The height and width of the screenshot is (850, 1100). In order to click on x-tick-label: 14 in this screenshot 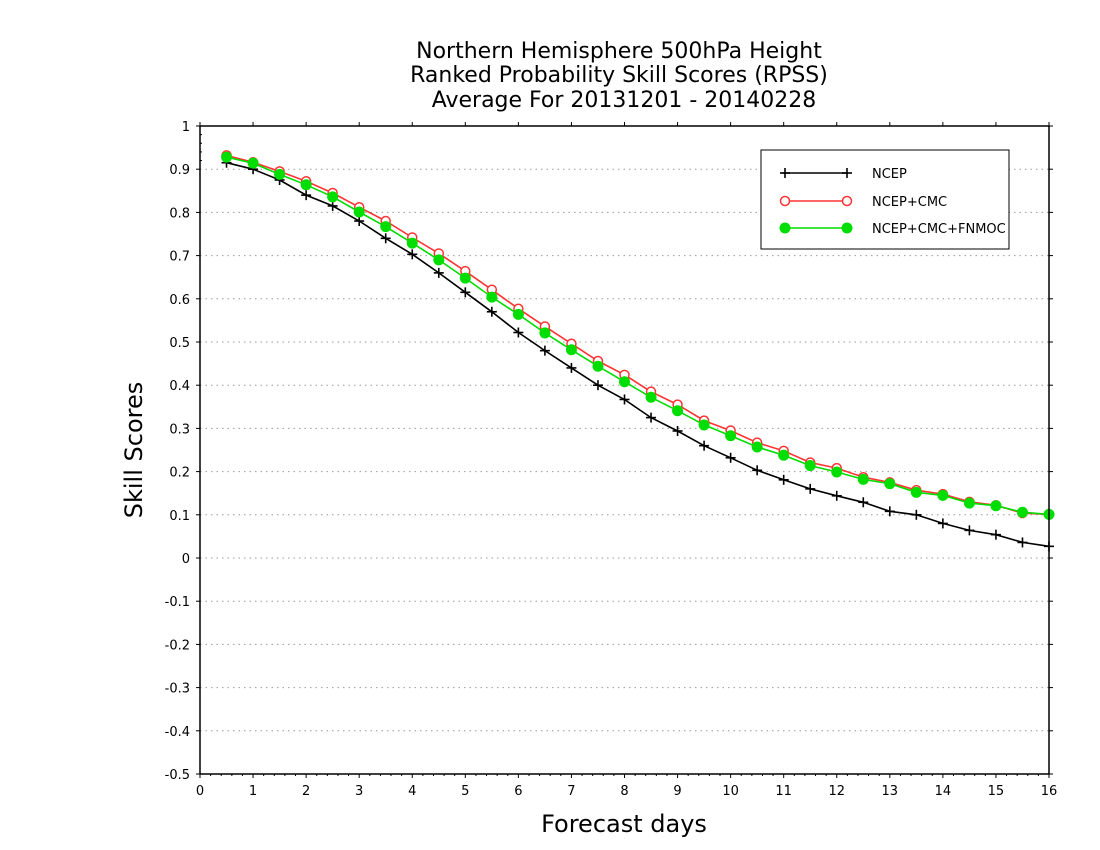, I will do `click(943, 791)`.